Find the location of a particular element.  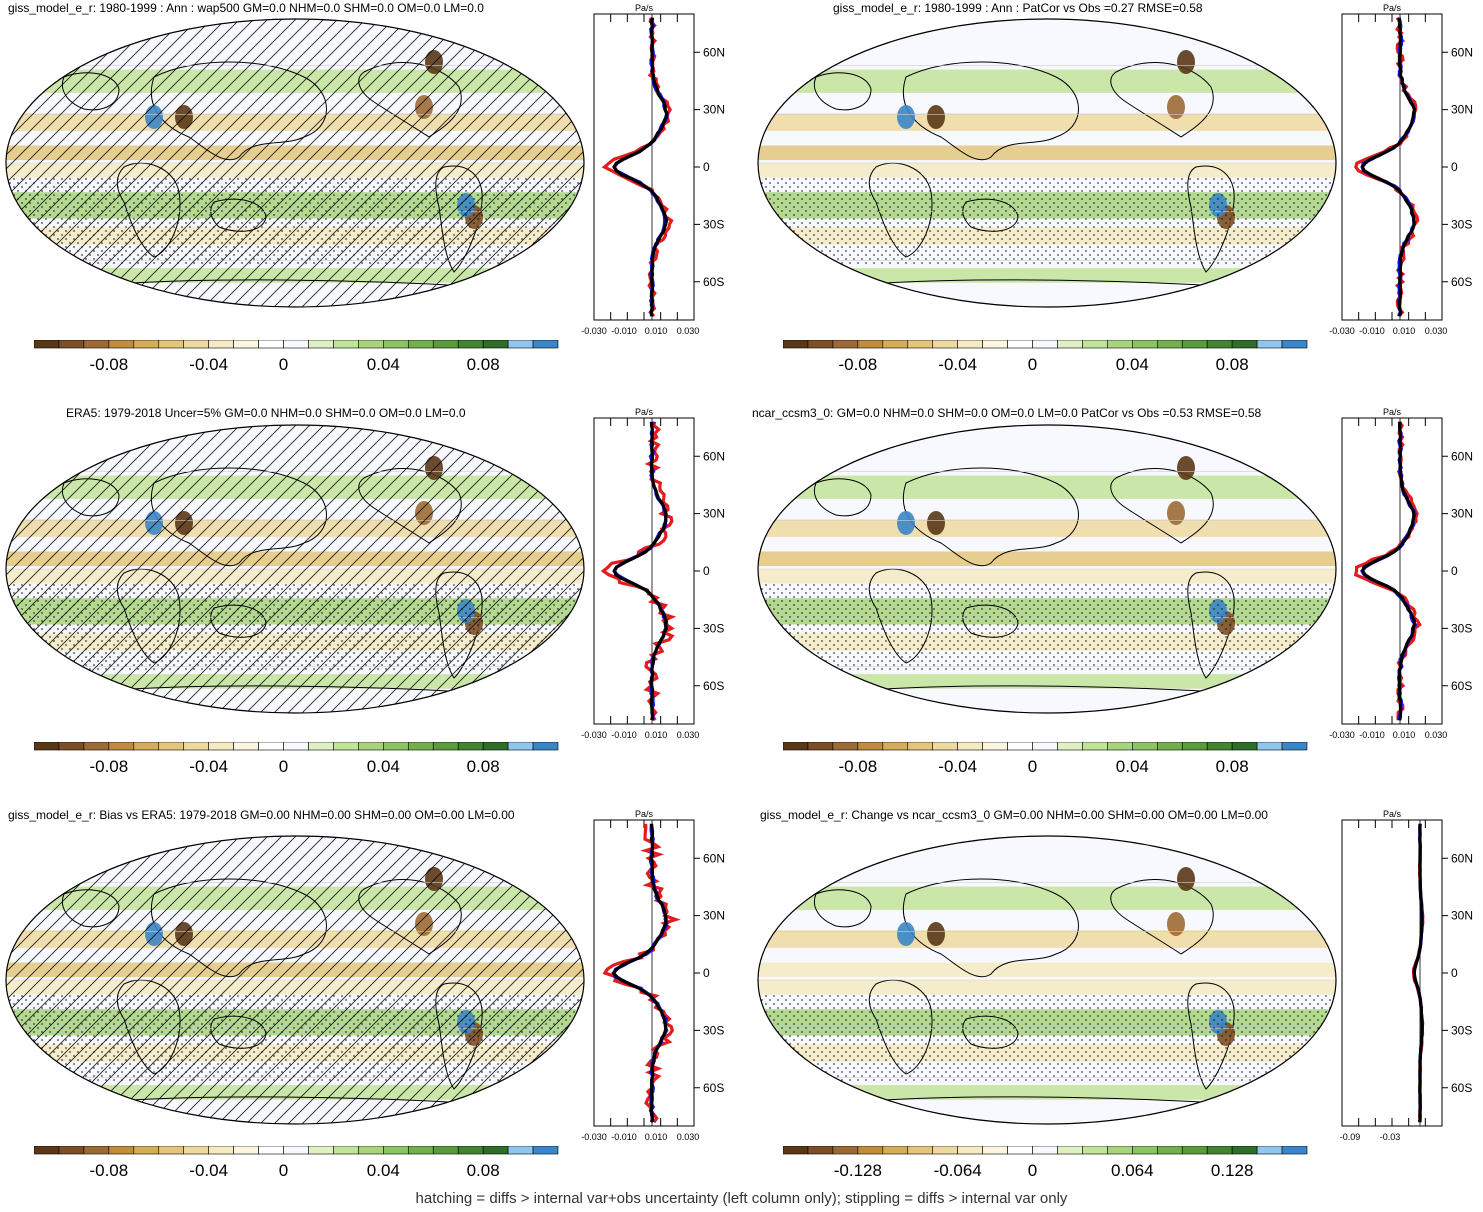

colorbar-label: -0.128 is located at coordinates (858, 1170).